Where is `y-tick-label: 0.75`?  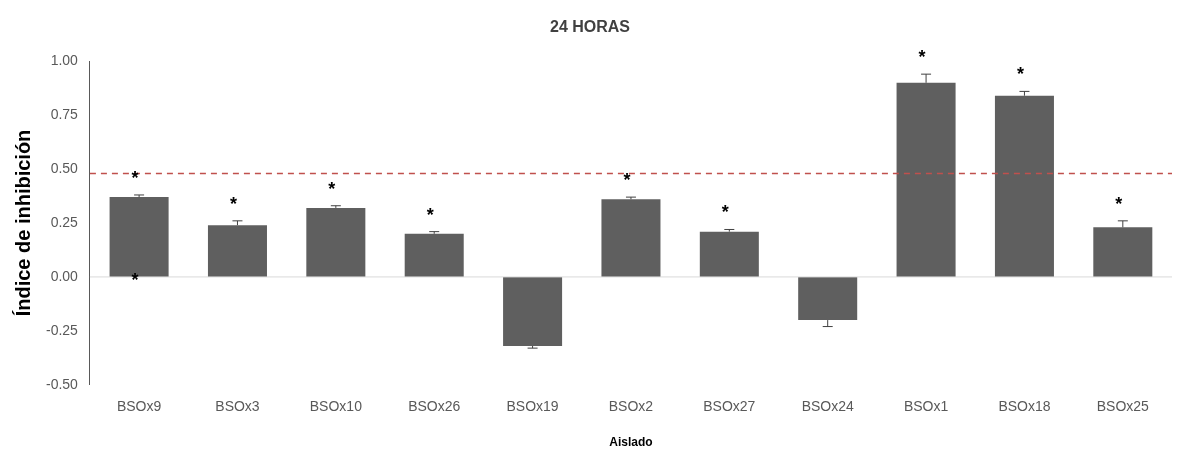 y-tick-label: 0.75 is located at coordinates (64, 113).